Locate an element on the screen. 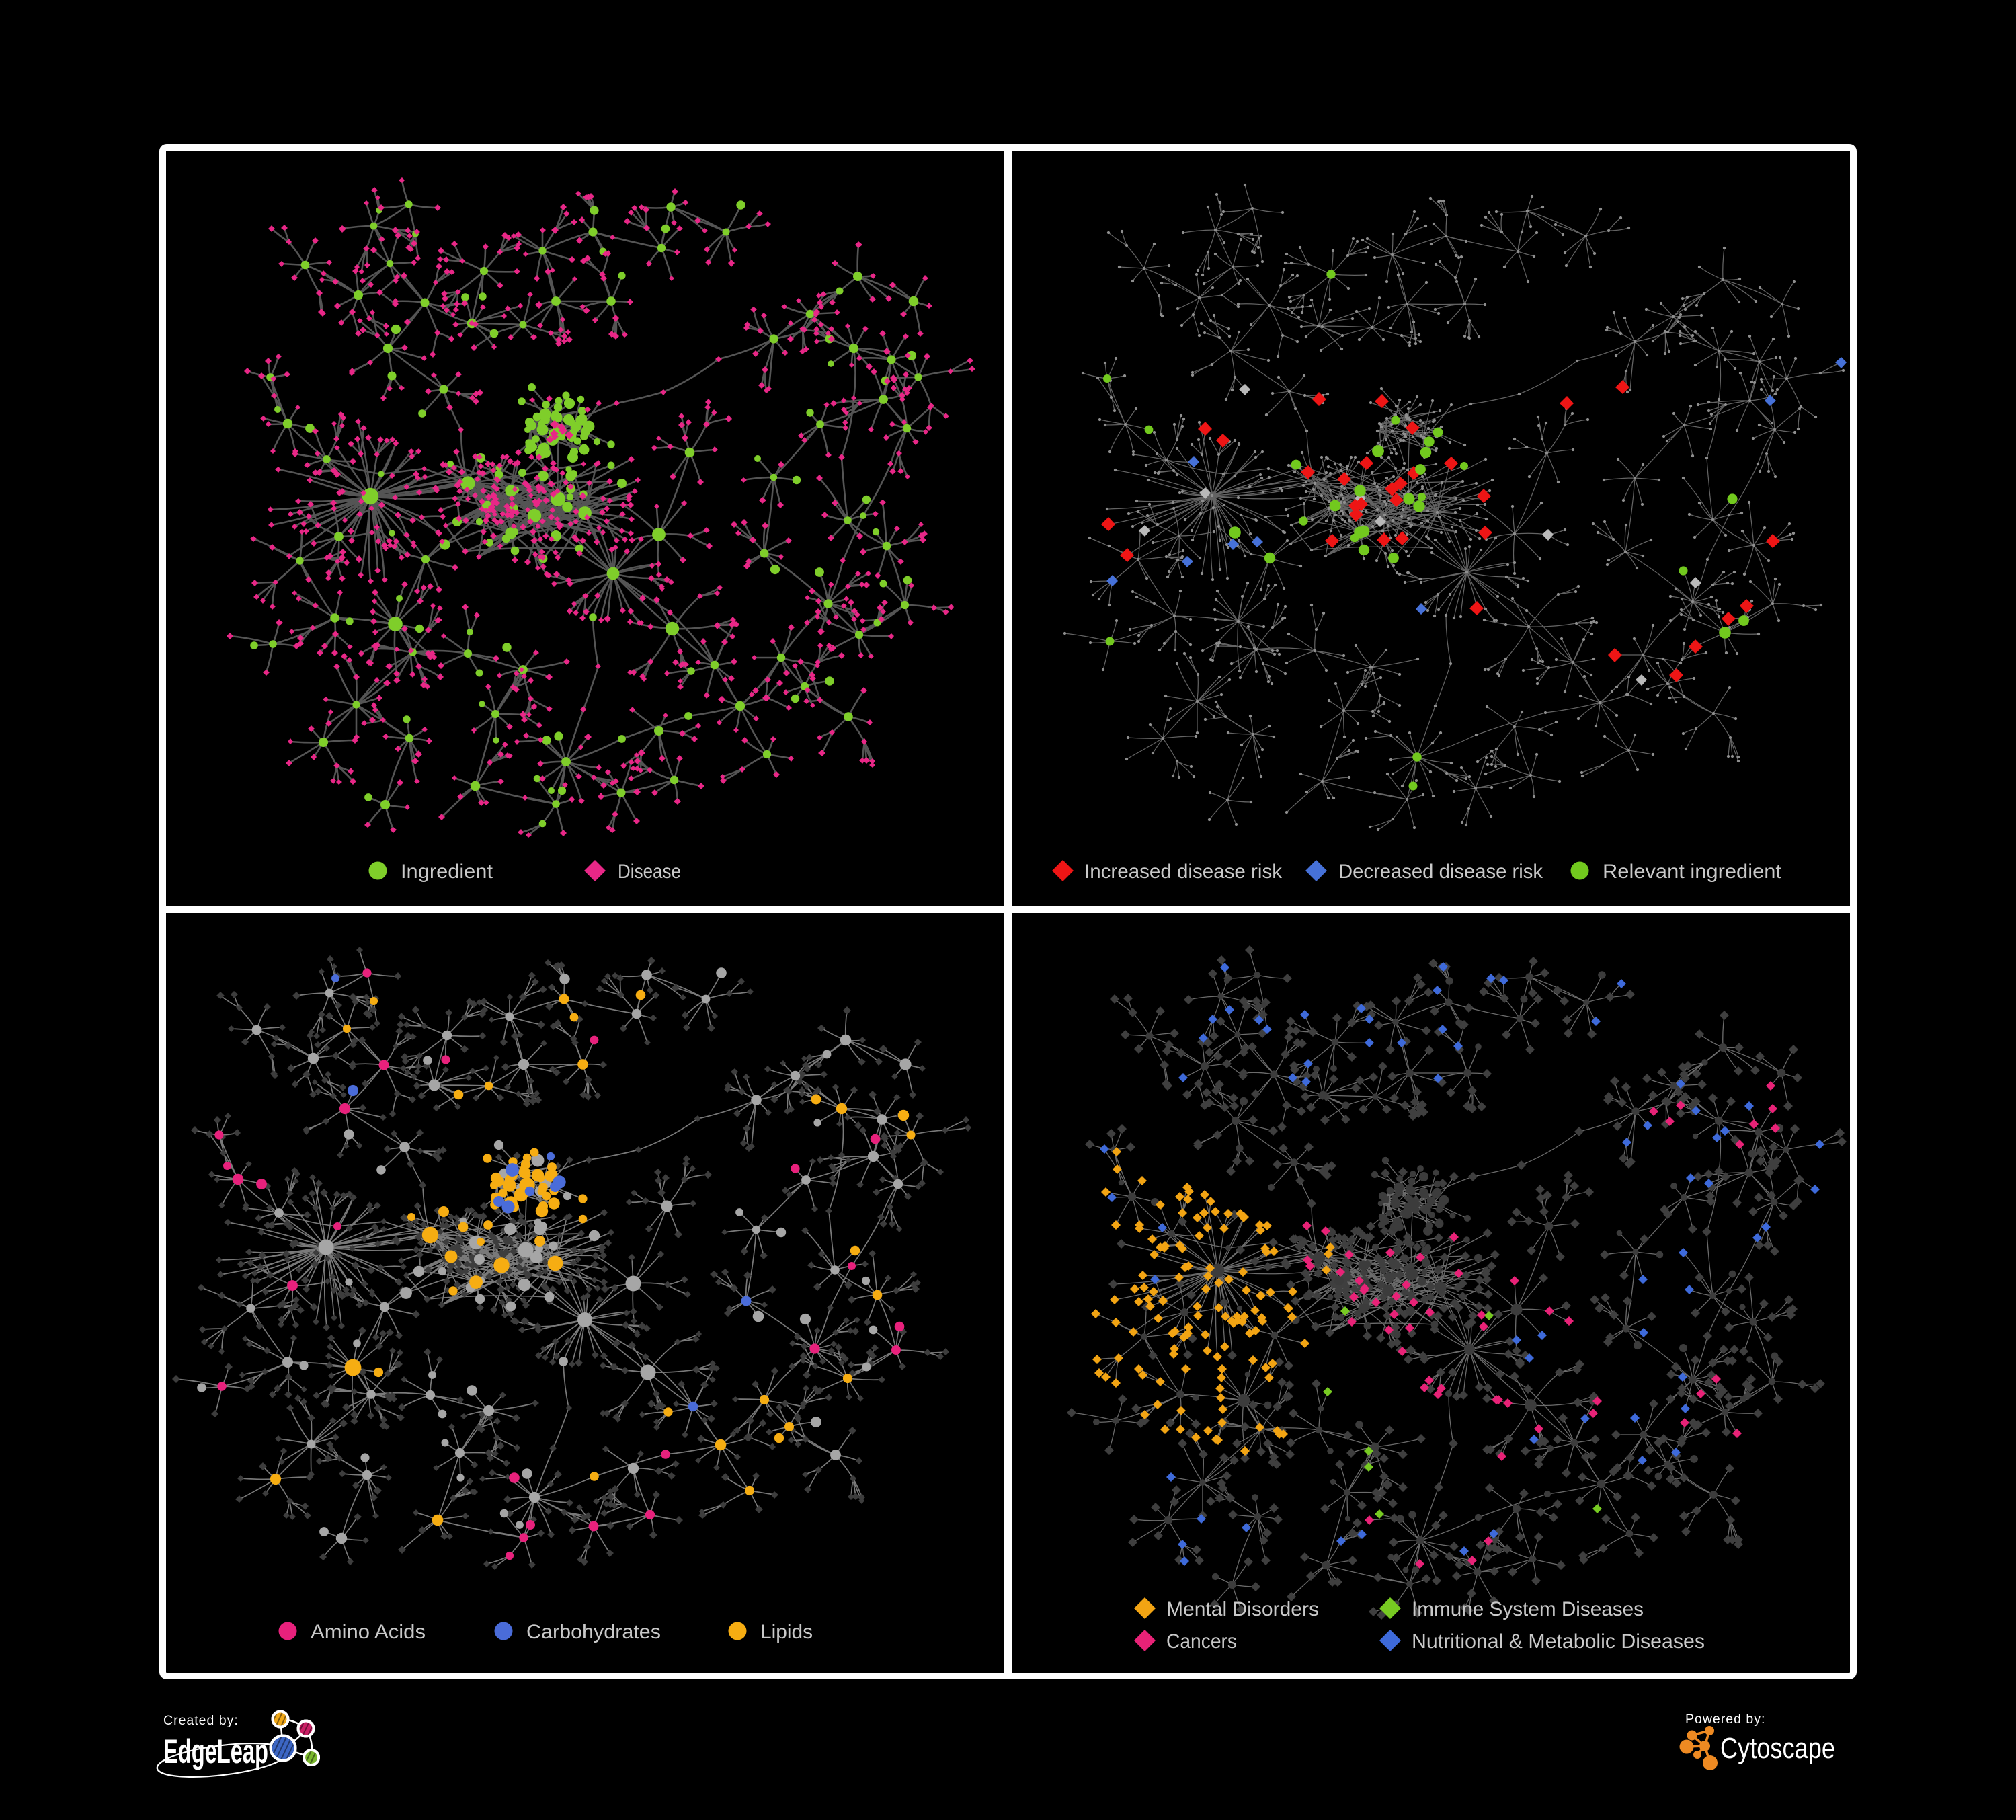 Image resolution: width=2016 pixels, height=1820 pixels. svg-text: Relevant ingredient is located at coordinates (1692, 872).